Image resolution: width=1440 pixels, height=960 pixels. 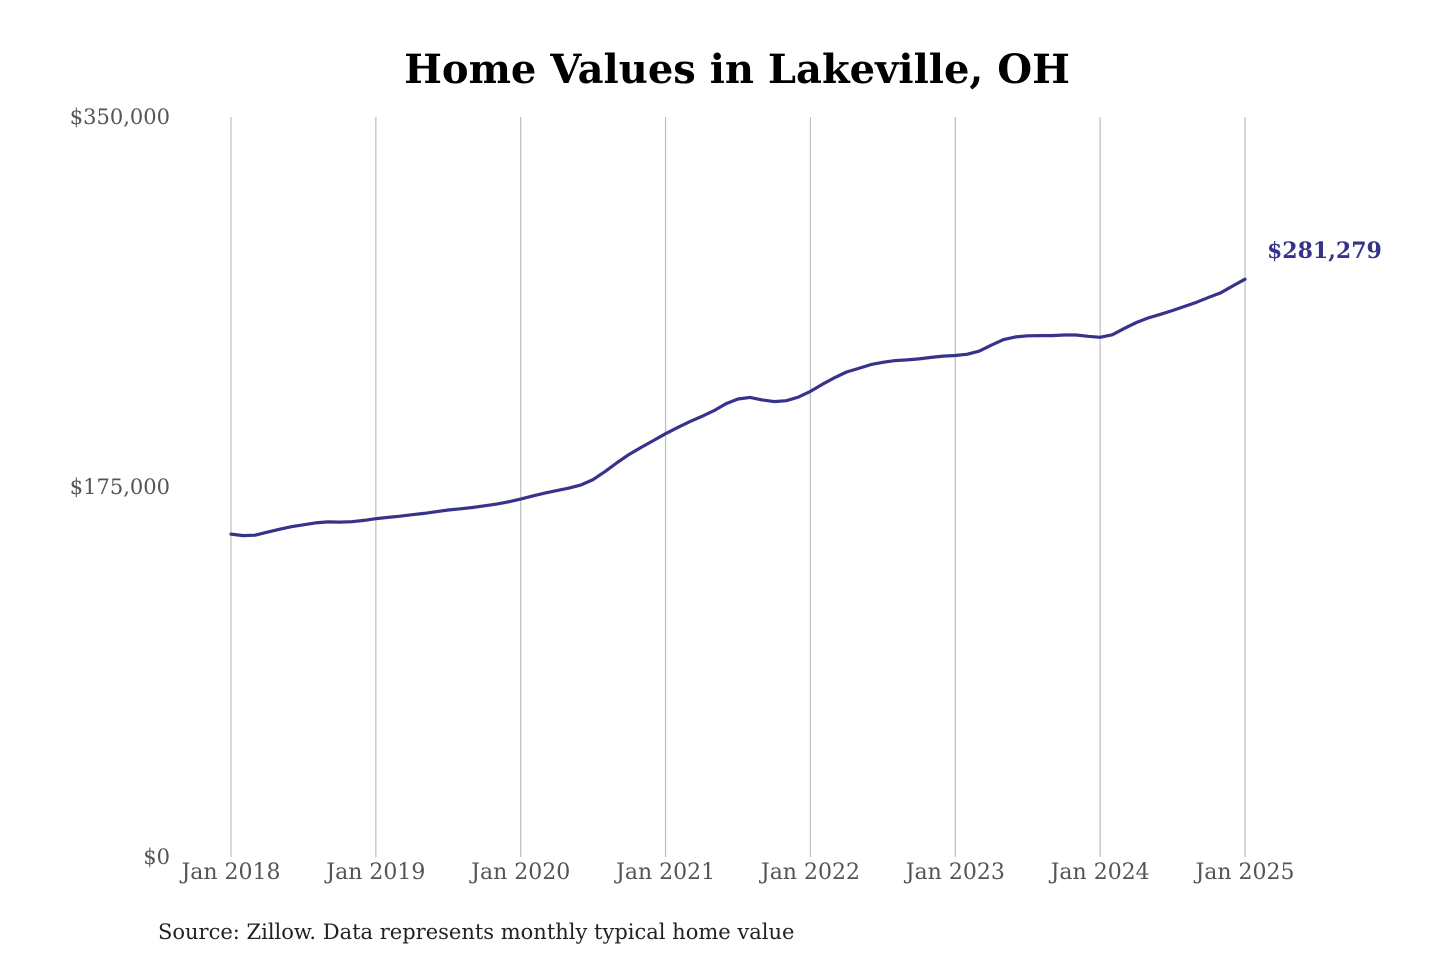 What do you see at coordinates (809, 872) in the screenshot?
I see `x-tick-label: Jan 2022` at bounding box center [809, 872].